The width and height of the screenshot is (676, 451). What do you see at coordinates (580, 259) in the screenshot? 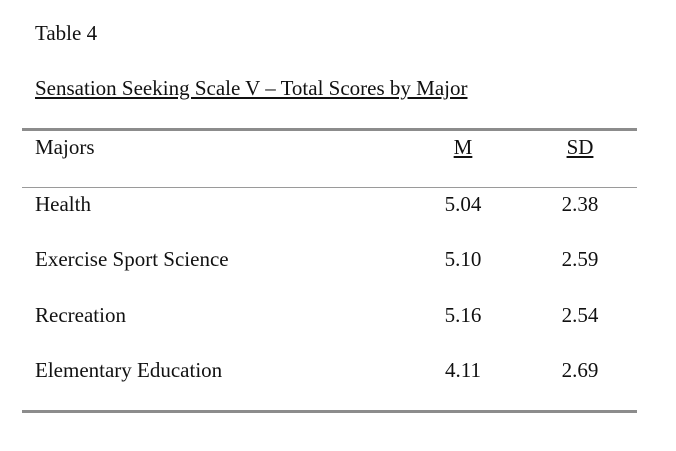
I see `cell-sd: 2.59` at bounding box center [580, 259].